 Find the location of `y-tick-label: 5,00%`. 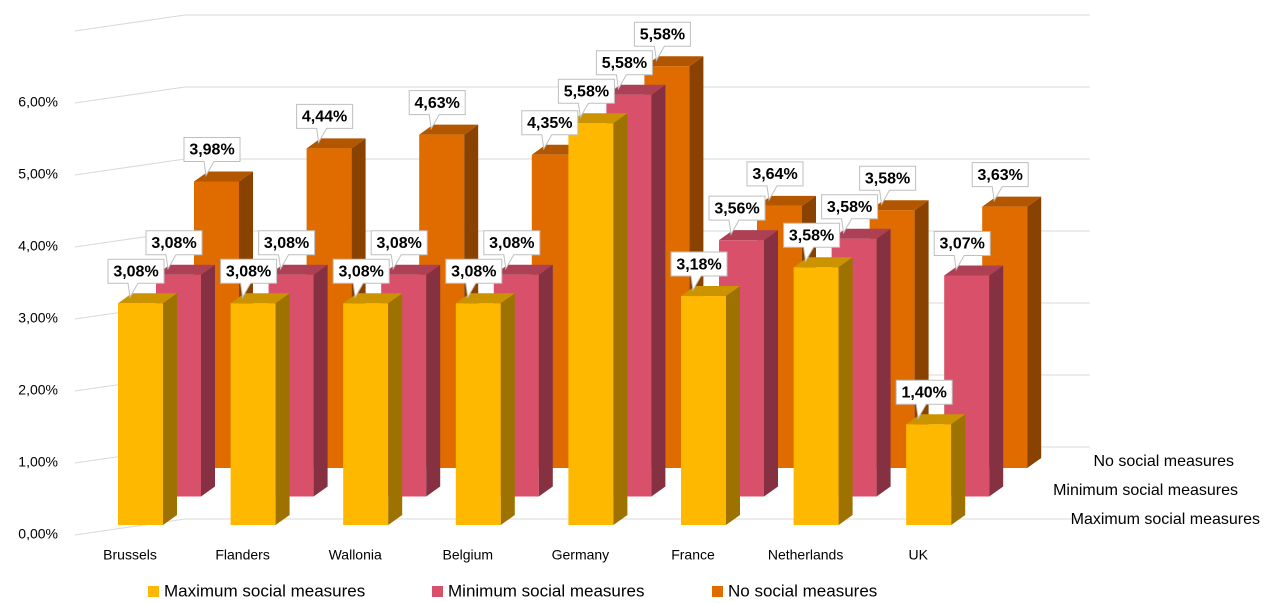

y-tick-label: 5,00% is located at coordinates (38, 174).